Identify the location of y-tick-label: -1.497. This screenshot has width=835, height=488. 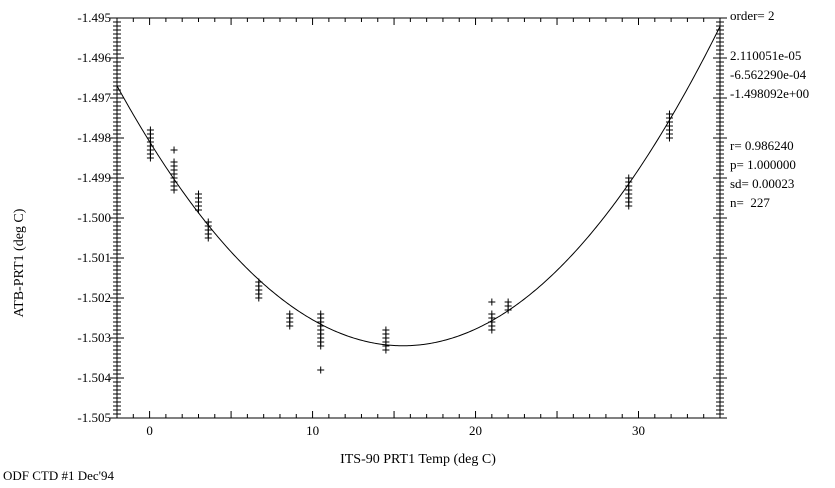
(94, 97).